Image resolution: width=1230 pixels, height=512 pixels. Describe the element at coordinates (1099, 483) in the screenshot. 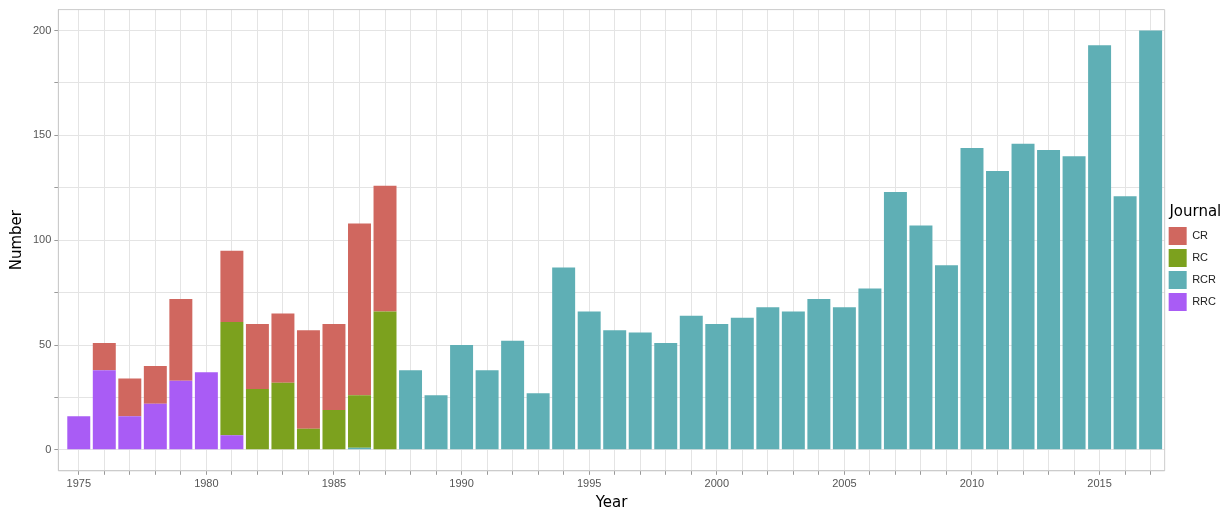

I see `x-tick-label: 2015` at that location.